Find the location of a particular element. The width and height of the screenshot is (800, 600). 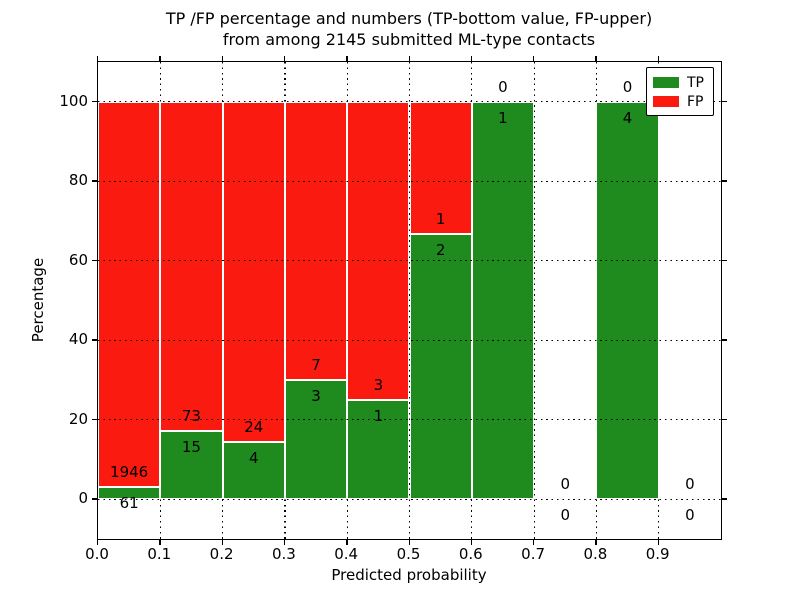

x-axis-label: Predicted probability is located at coordinates (409, 575).